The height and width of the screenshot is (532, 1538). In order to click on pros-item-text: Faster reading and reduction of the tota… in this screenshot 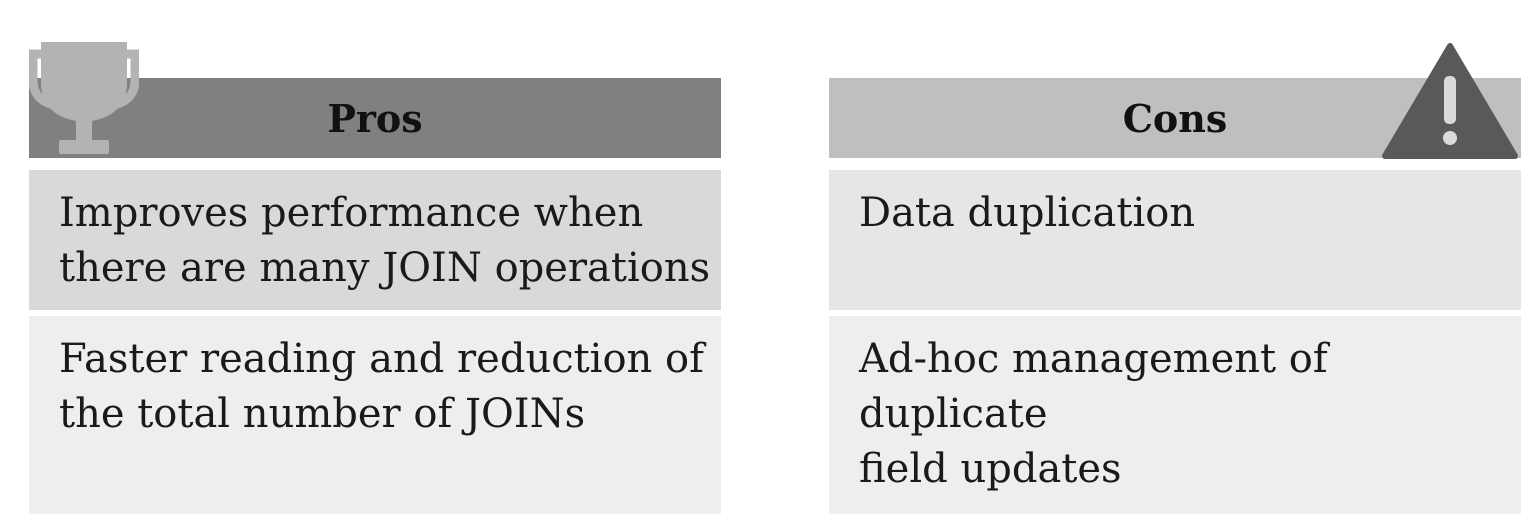, I will do `click(381, 386)`.